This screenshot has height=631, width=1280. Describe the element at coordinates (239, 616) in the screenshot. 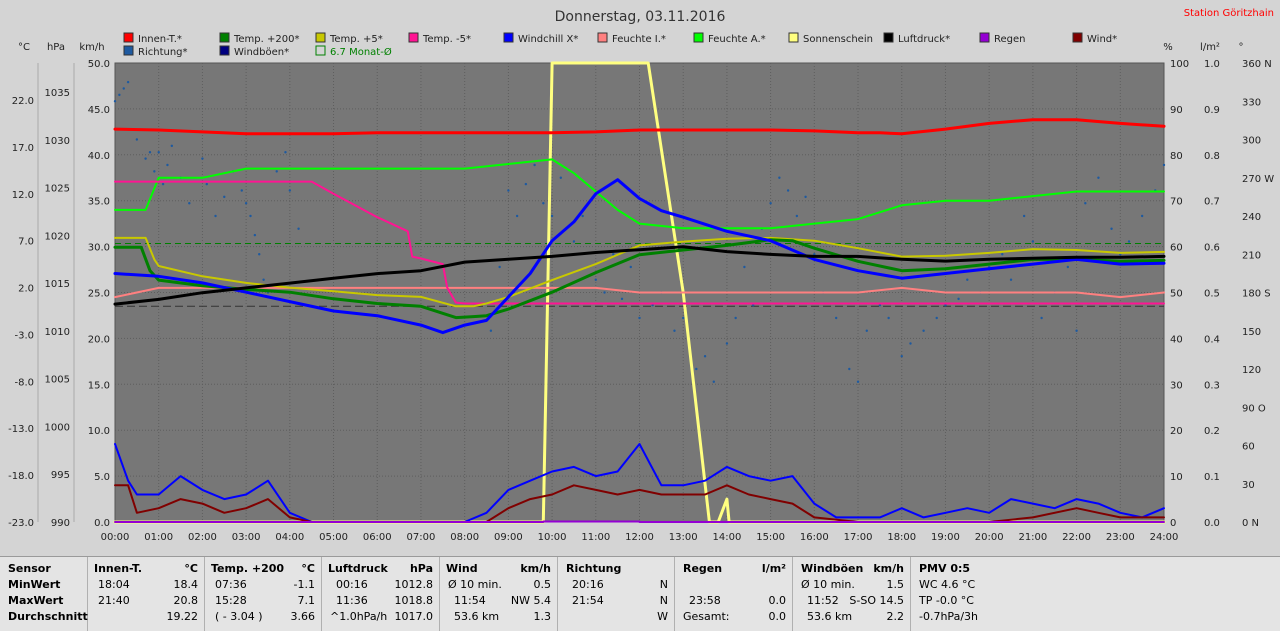

I see `stats-temp200-avg-note: ( - 3.04 )` at that location.